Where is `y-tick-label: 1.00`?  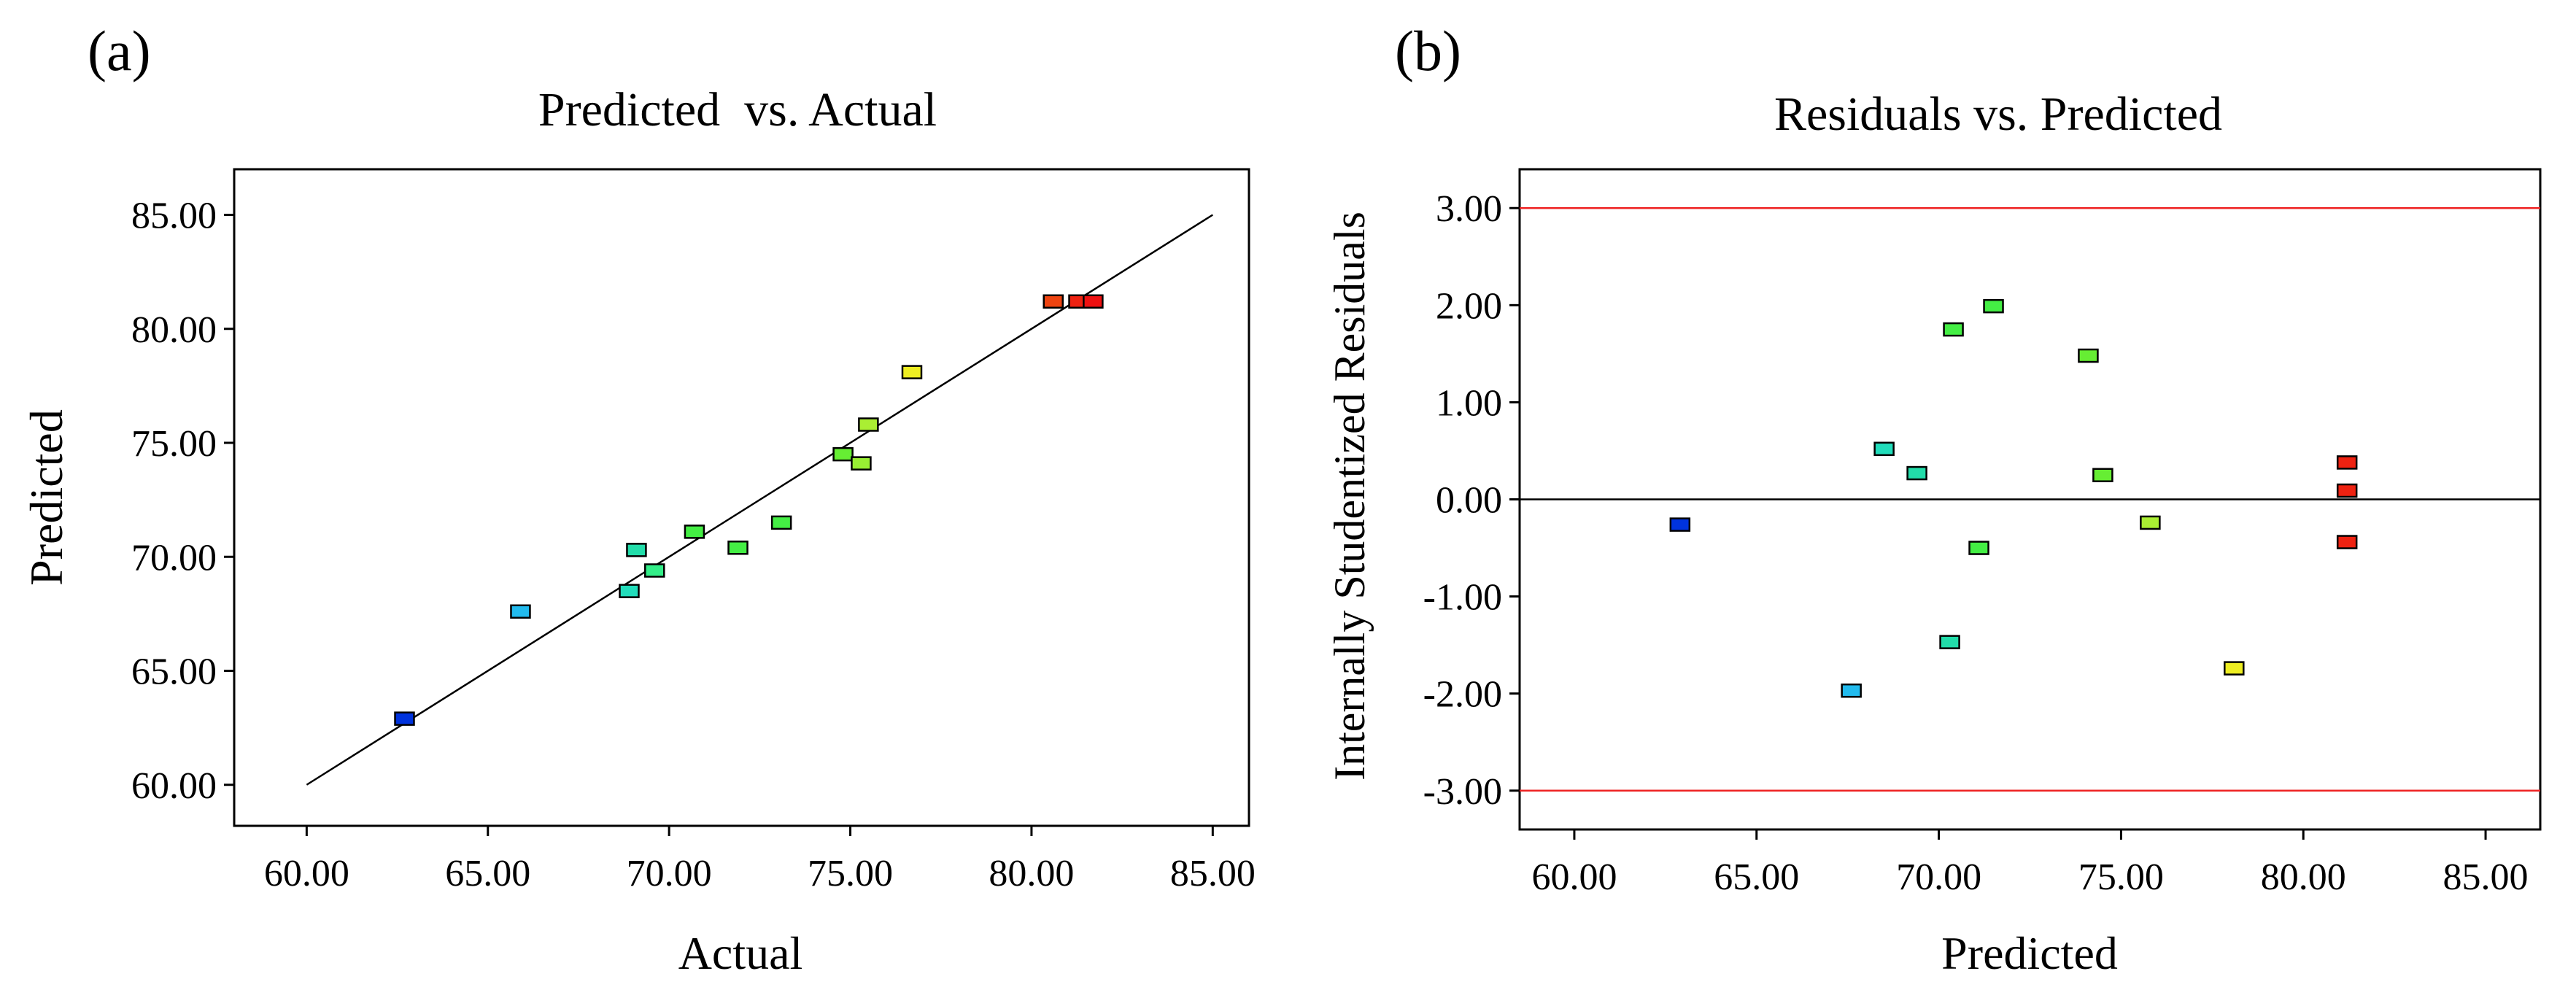
y-tick-label: 1.00 is located at coordinates (1469, 403).